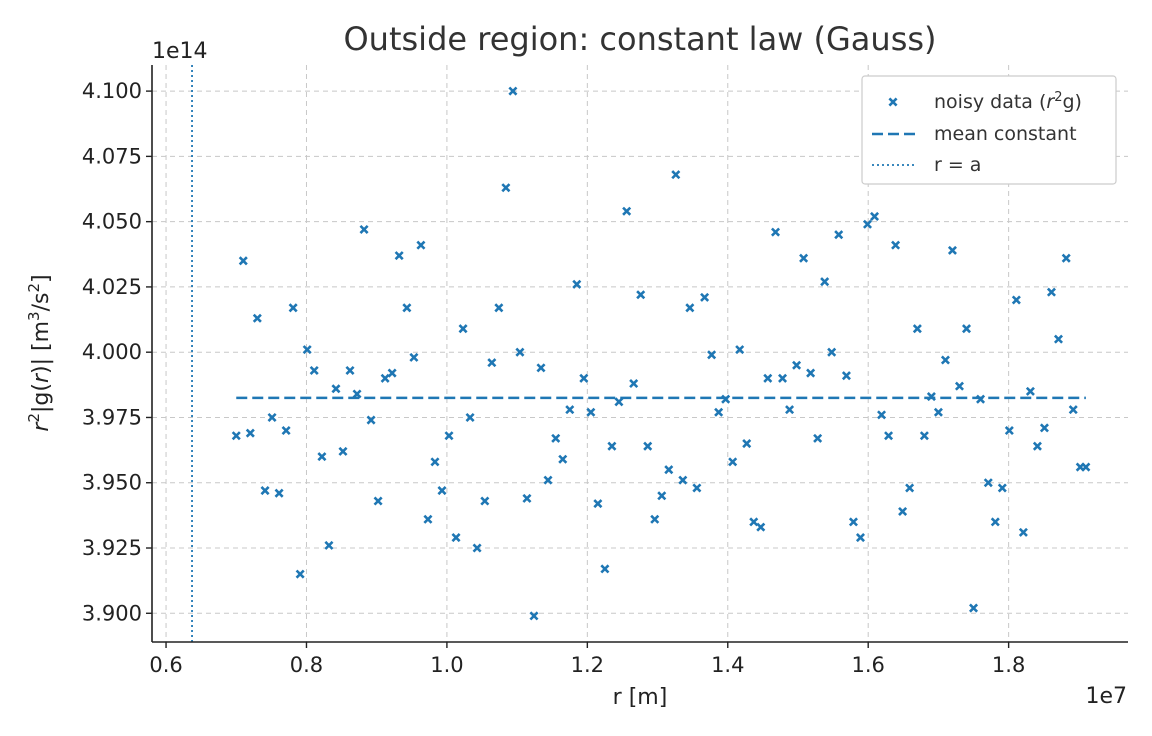 The image size is (1152, 736). What do you see at coordinates (165, 665) in the screenshot?
I see `x-tick-label: 0.6` at bounding box center [165, 665].